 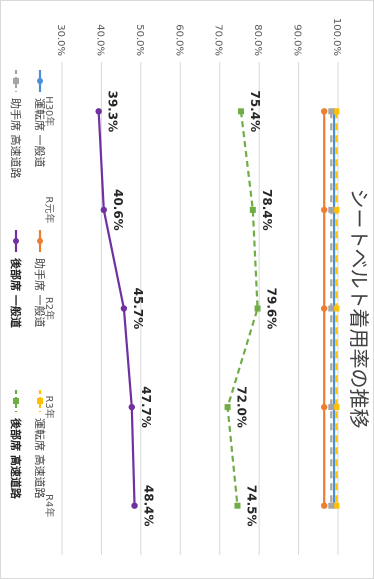 What do you see at coordinates (40, 133) in the screenshot?
I see `legend-label: 運転席 一般道` at bounding box center [40, 133].